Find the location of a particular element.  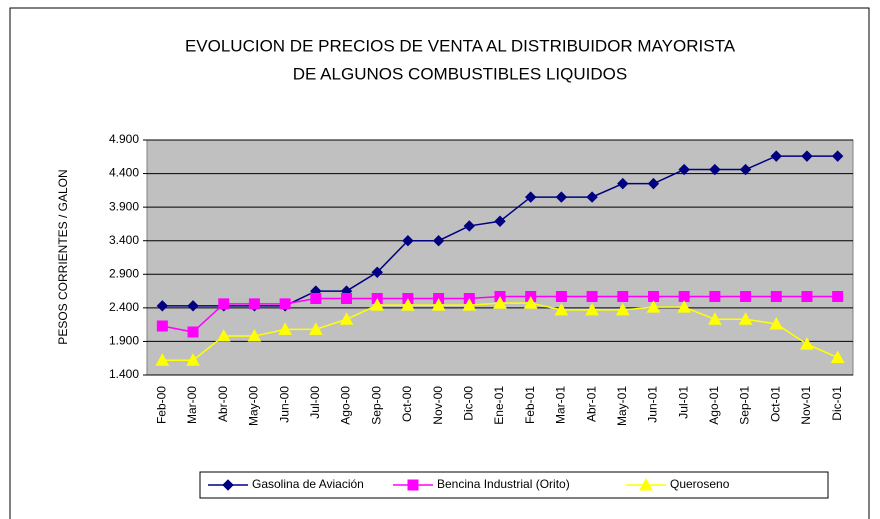

x-tick-label: Ago-00 is located at coordinates (346, 405).